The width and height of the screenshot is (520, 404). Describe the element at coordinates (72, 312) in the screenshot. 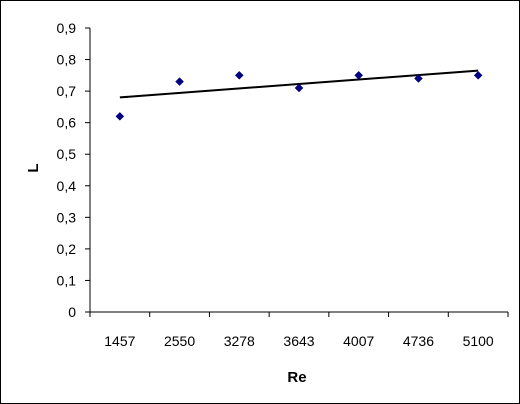

I see `y-tick-label: 0` at that location.